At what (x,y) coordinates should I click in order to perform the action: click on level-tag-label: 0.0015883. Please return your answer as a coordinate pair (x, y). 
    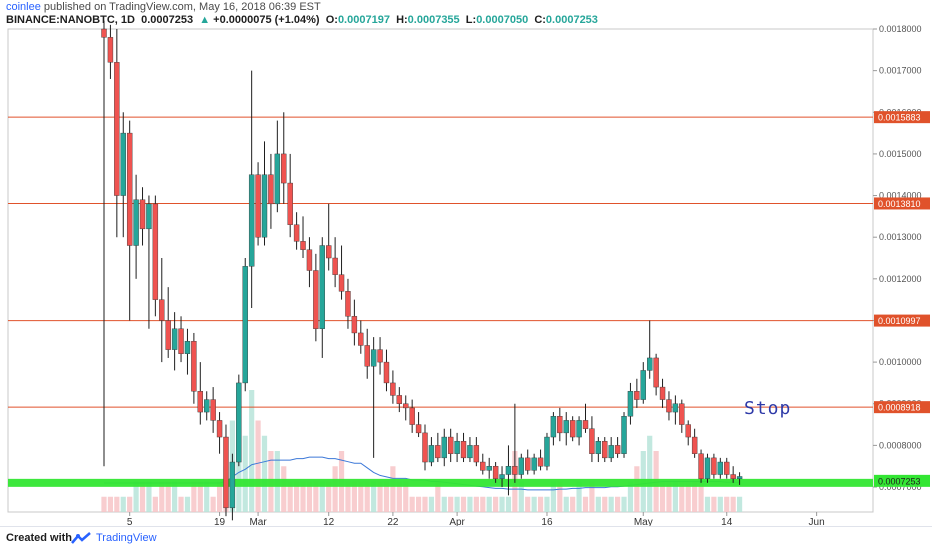
    Looking at the image, I should click on (899, 118).